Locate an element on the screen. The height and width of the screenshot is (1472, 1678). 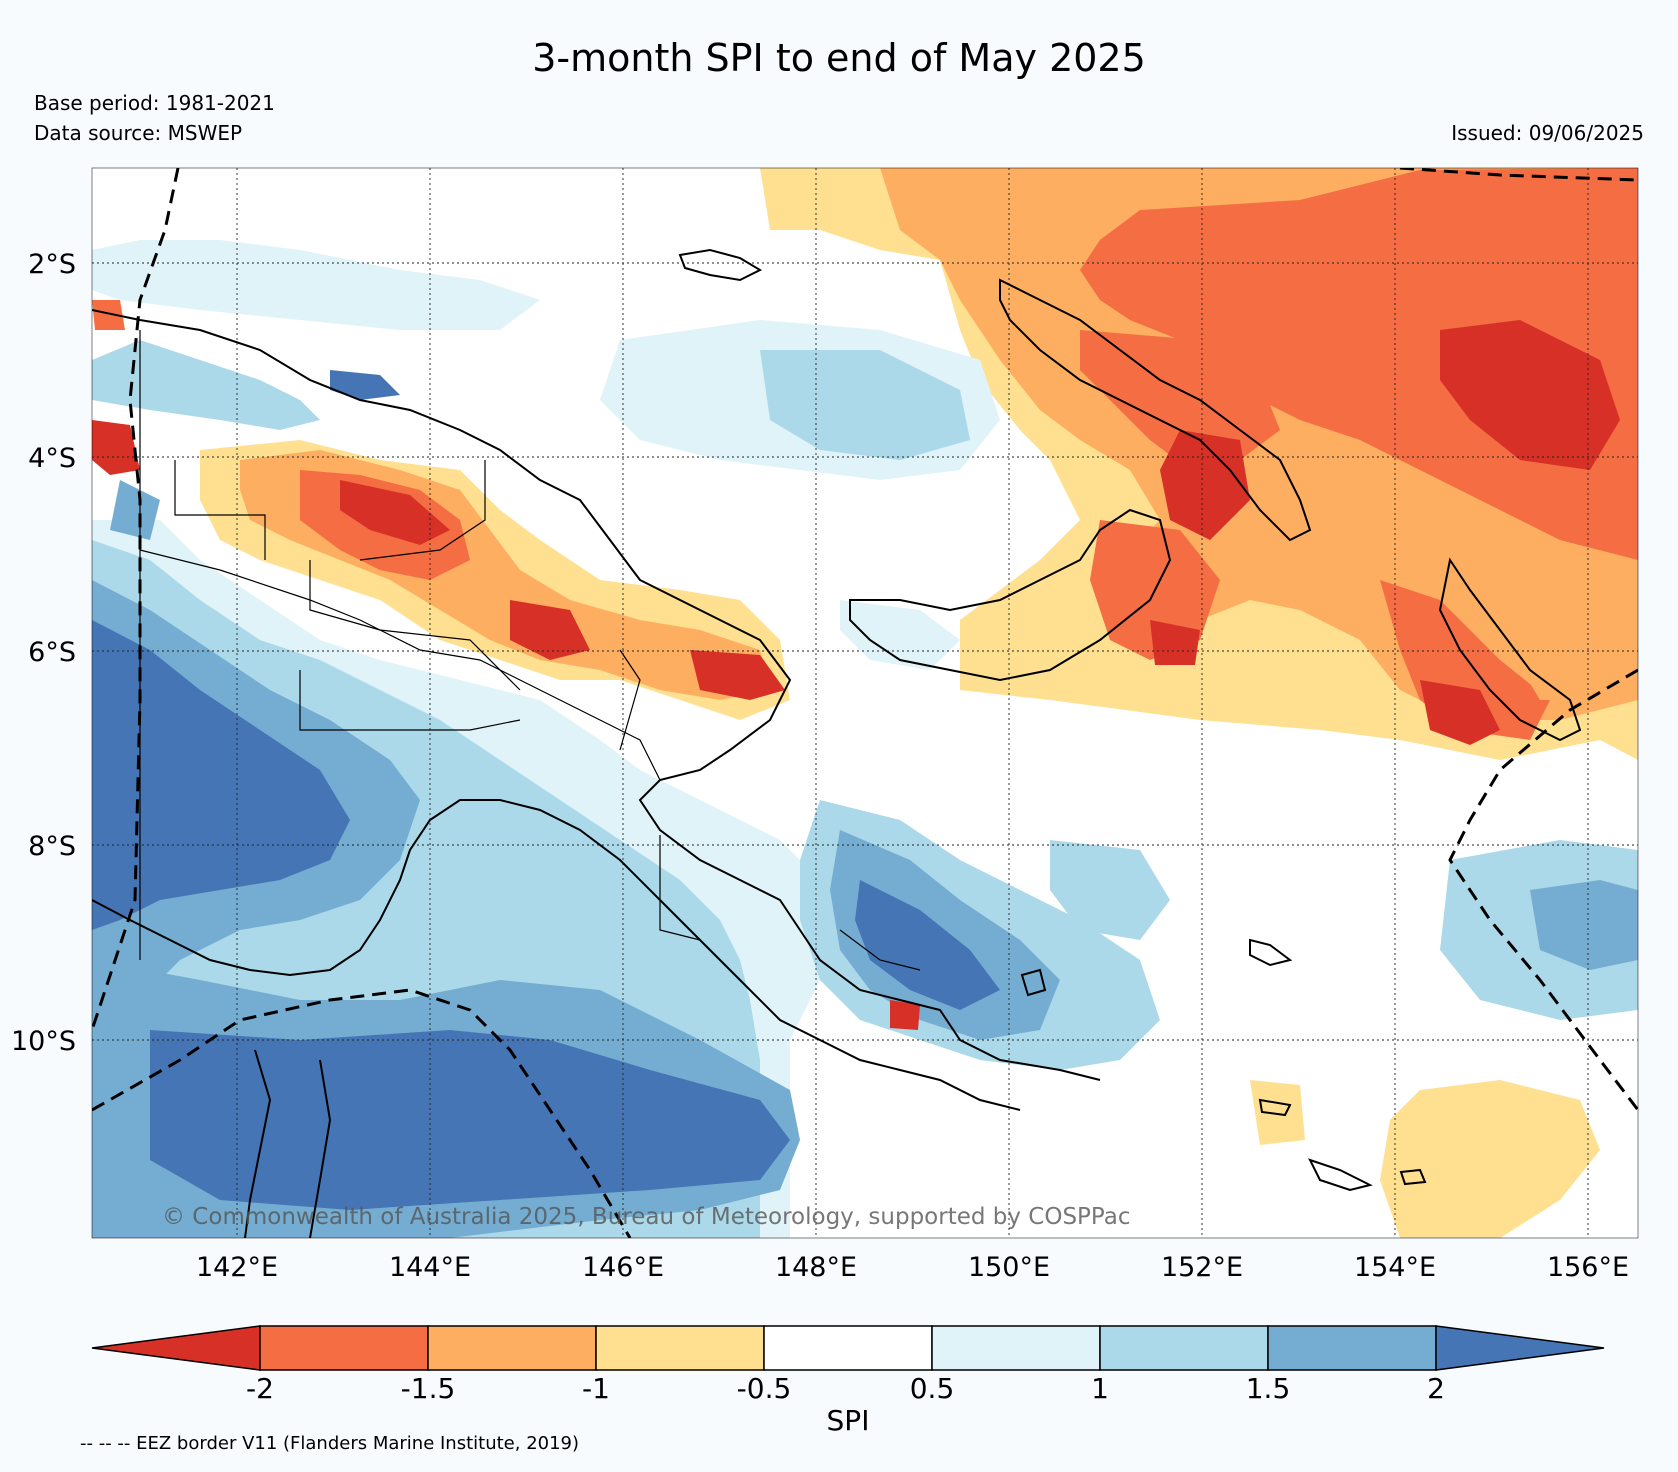
lat-label-2s: 2°S is located at coordinates (52, 264).